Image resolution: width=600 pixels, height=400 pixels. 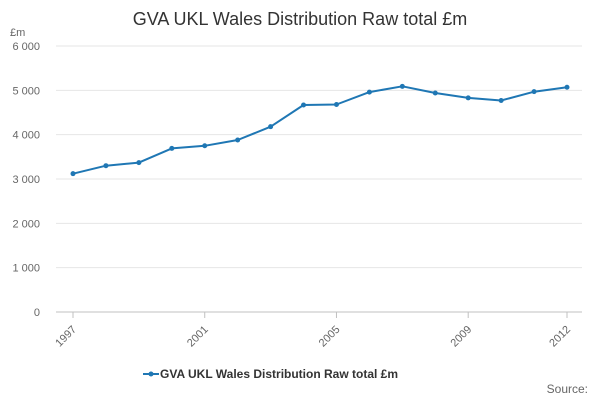 I want to click on source-label: Source:, so click(x=567, y=389).